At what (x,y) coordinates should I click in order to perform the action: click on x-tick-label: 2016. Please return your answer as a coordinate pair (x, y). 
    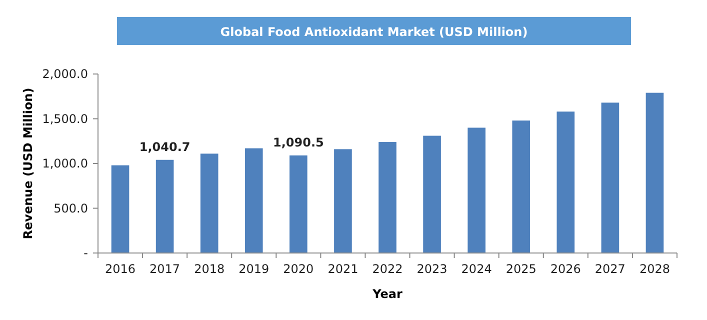
    Looking at the image, I should click on (120, 269).